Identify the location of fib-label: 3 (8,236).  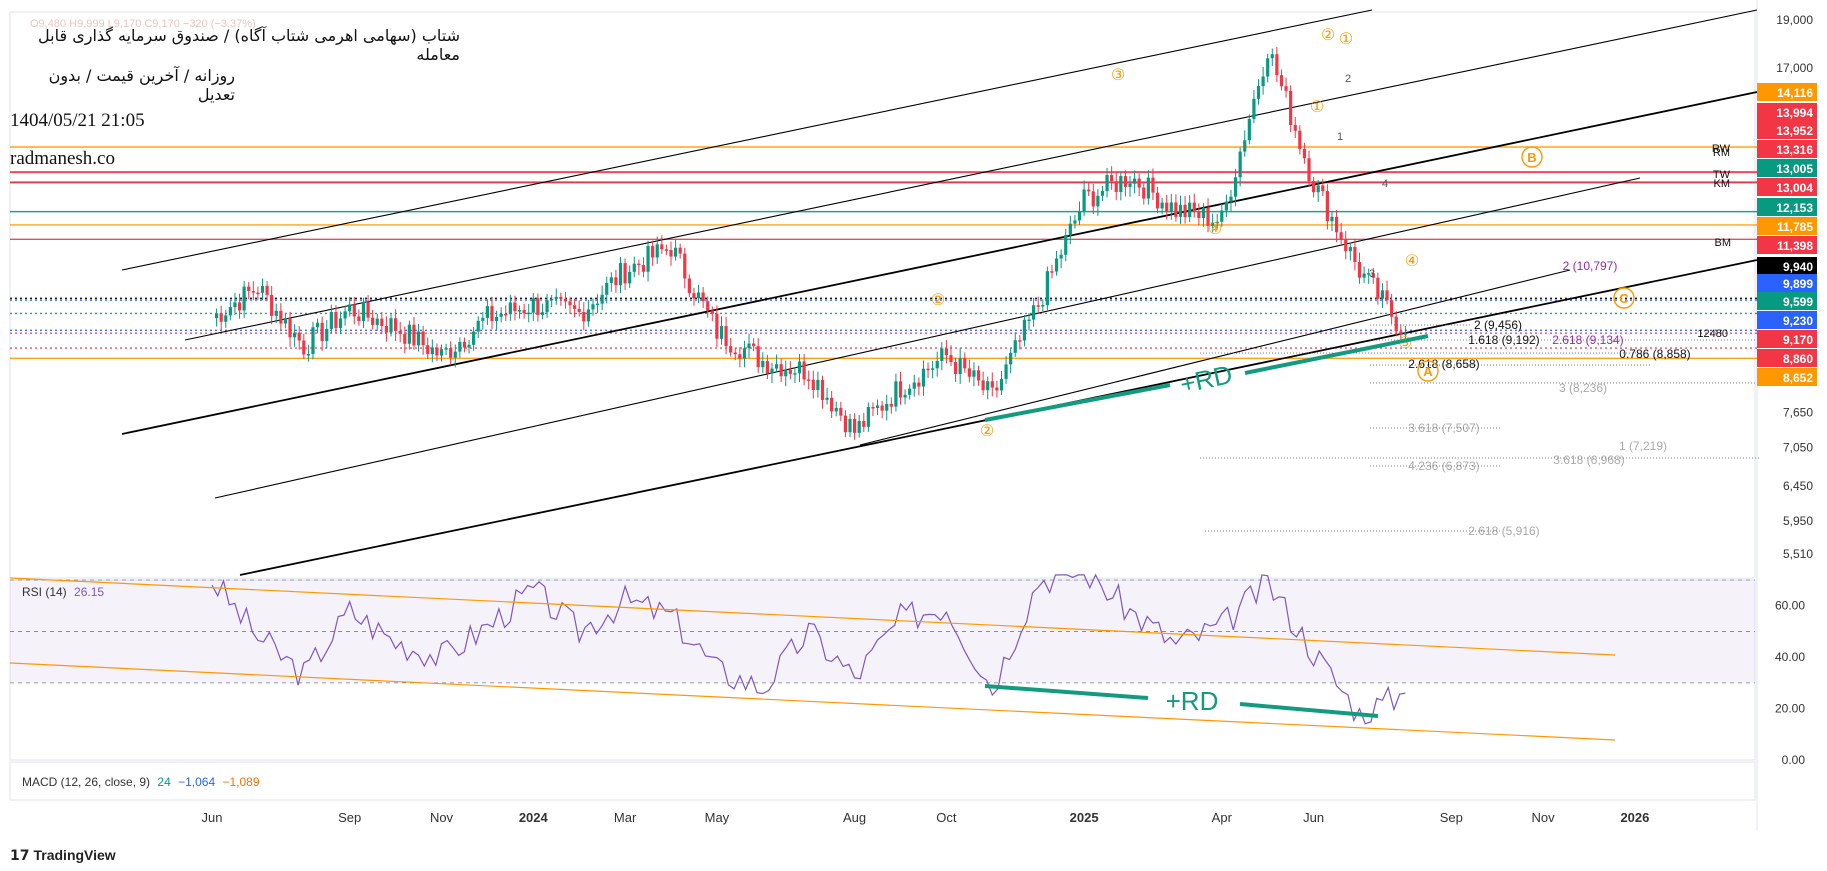
(1583, 388).